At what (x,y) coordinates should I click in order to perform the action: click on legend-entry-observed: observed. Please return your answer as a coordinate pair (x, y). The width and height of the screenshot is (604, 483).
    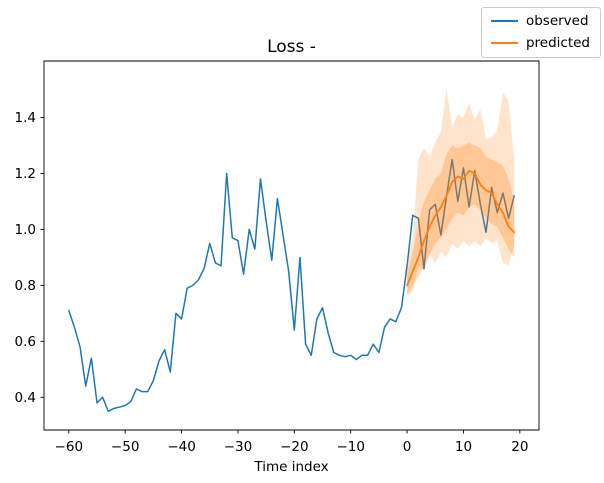
    Looking at the image, I should click on (540, 21).